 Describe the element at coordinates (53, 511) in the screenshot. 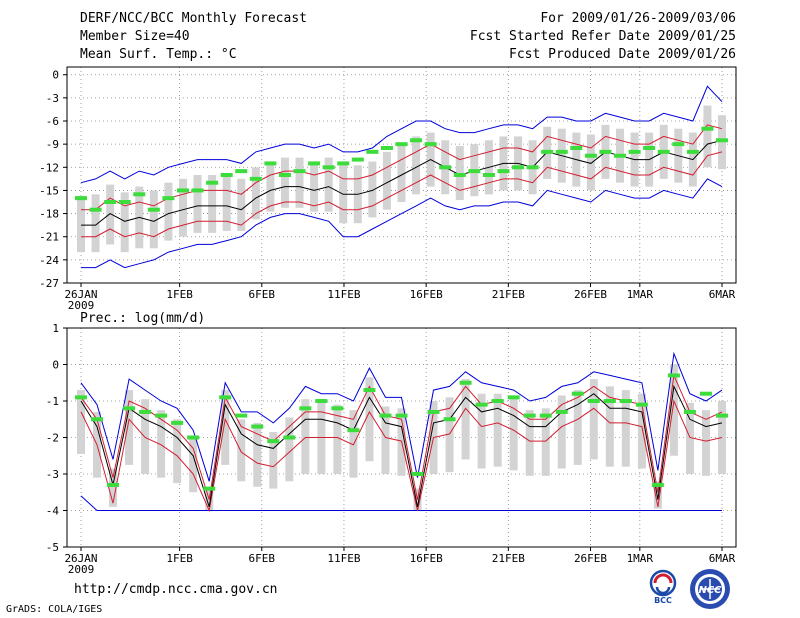

I see `y-tick-label: -4` at that location.